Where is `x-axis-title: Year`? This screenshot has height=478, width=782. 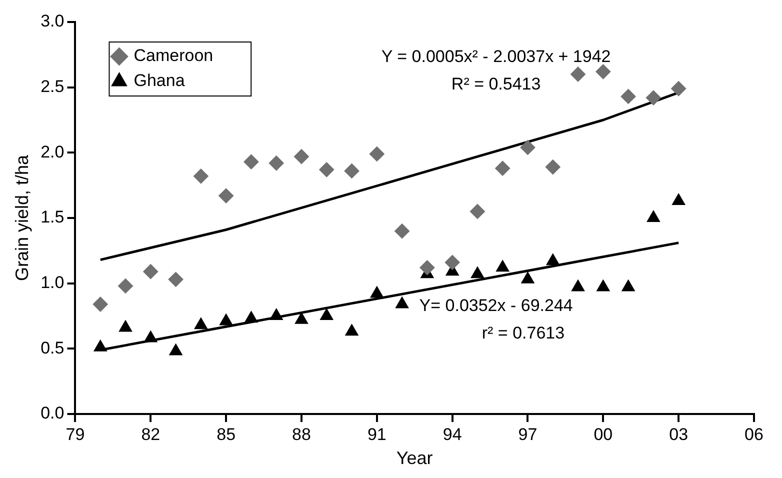
x-axis-title: Year is located at coordinates (414, 458).